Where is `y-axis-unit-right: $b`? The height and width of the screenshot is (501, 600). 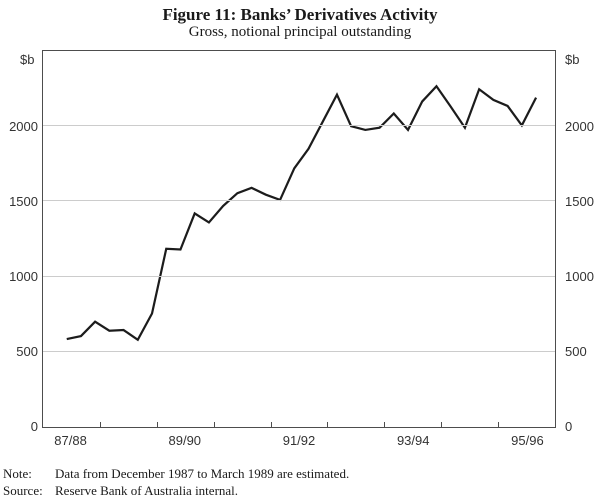
y-axis-unit-right: $b is located at coordinates (572, 59).